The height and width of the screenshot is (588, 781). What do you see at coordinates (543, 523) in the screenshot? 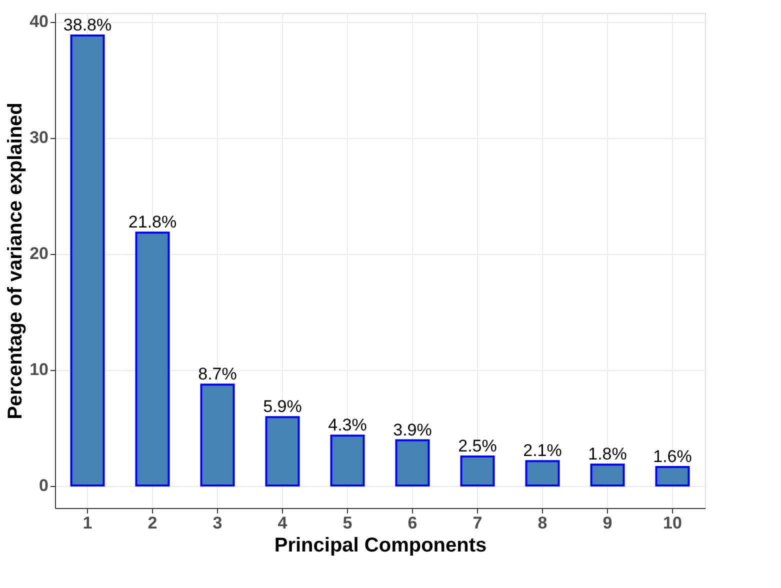
I see `x-tick-label: 8` at bounding box center [543, 523].